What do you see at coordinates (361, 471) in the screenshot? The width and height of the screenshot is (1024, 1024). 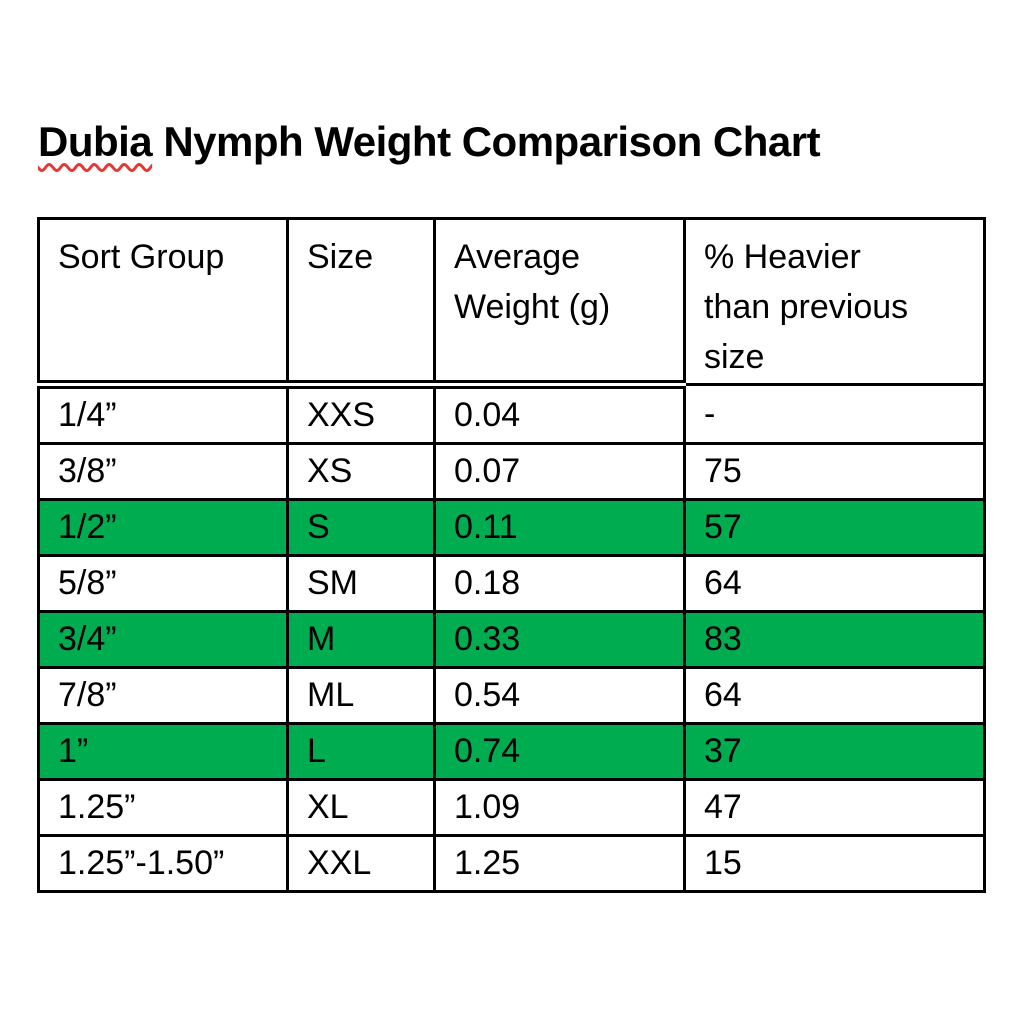 I see `cell-size: XS` at bounding box center [361, 471].